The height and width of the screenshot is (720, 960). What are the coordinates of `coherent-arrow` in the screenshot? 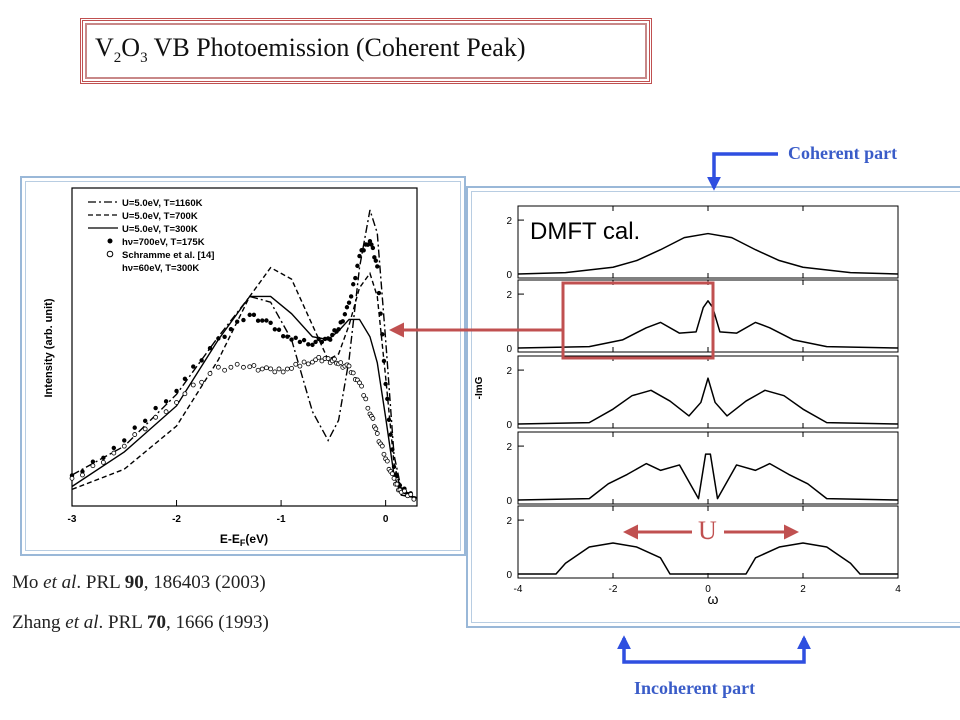 It's located at (742, 171).